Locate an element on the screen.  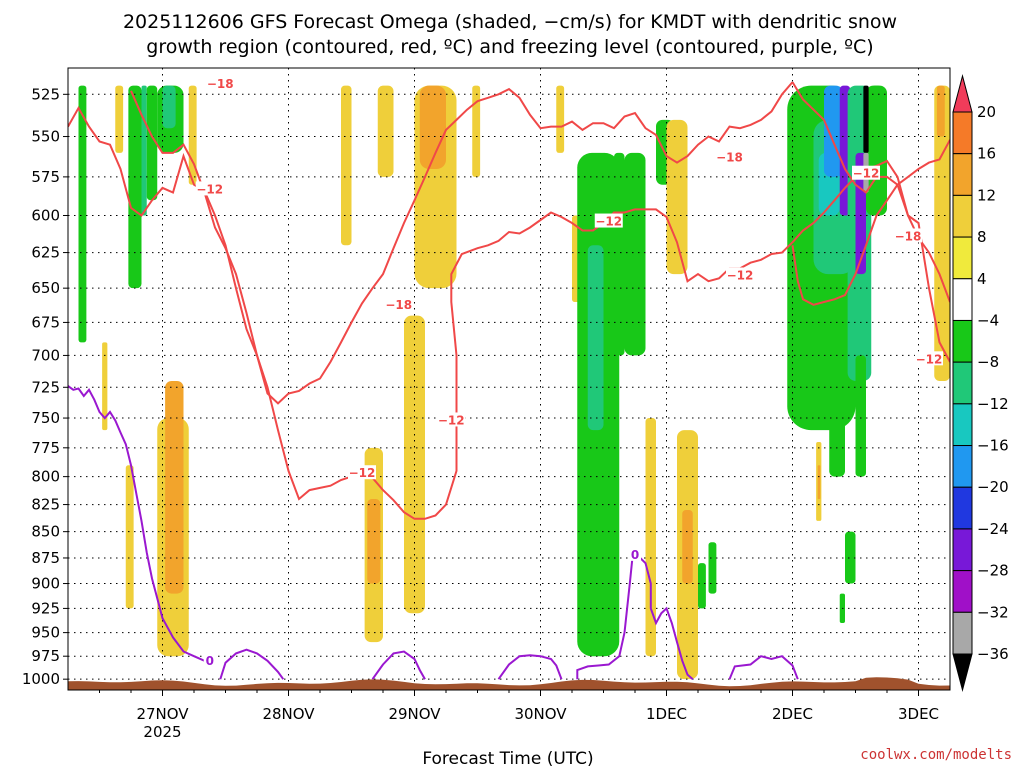
y-tick-label-0: 525 is located at coordinates (45, 94).